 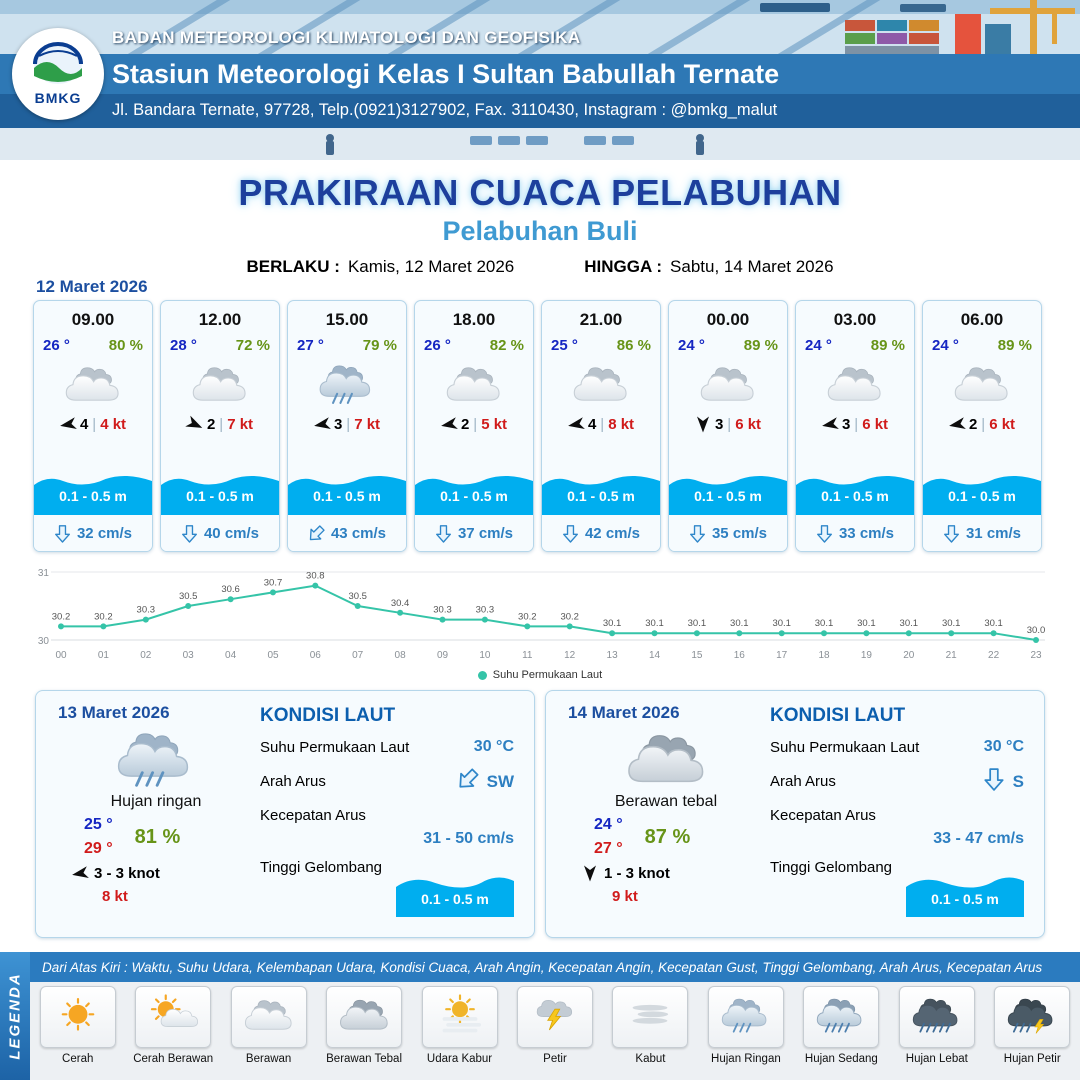 What do you see at coordinates (98, 824) in the screenshot?
I see `temp-min: 25 °` at bounding box center [98, 824].